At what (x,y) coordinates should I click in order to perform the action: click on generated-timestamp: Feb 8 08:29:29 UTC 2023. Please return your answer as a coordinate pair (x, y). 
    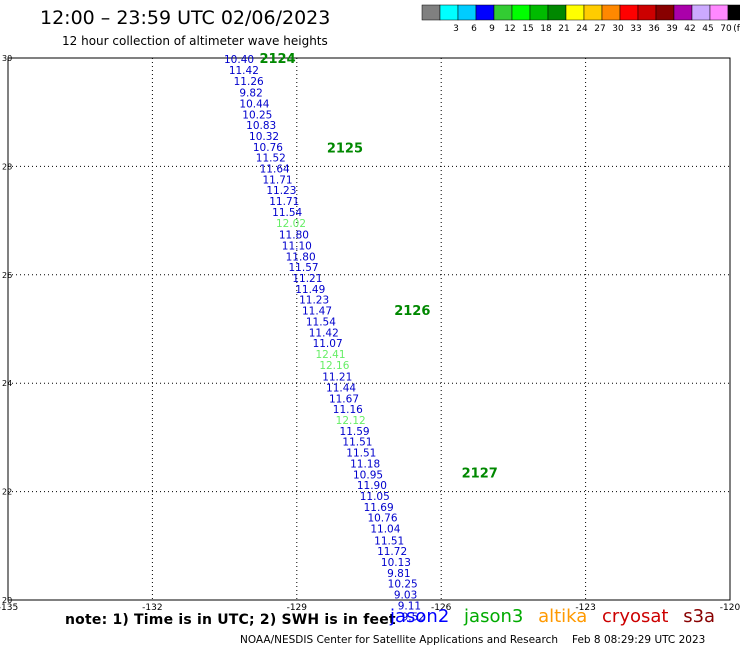
    Looking at the image, I should click on (639, 640).